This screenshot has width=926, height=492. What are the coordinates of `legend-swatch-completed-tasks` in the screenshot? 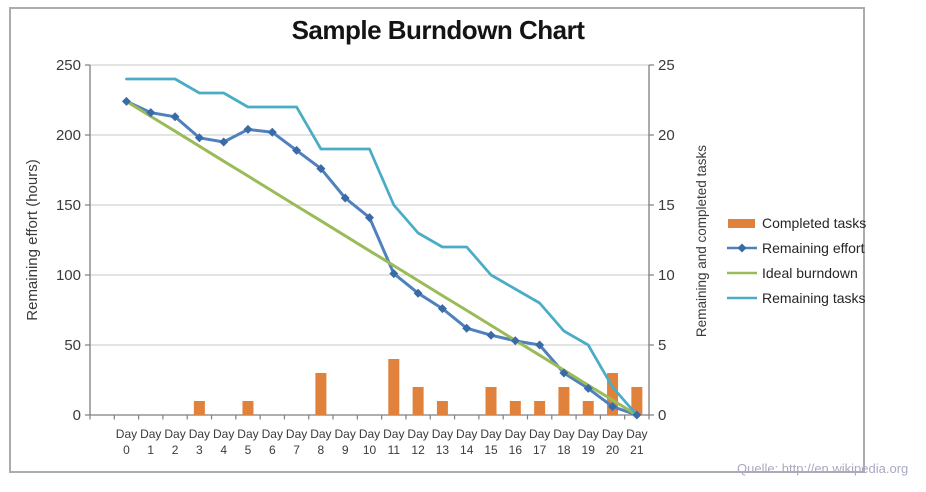 It's located at (742, 223).